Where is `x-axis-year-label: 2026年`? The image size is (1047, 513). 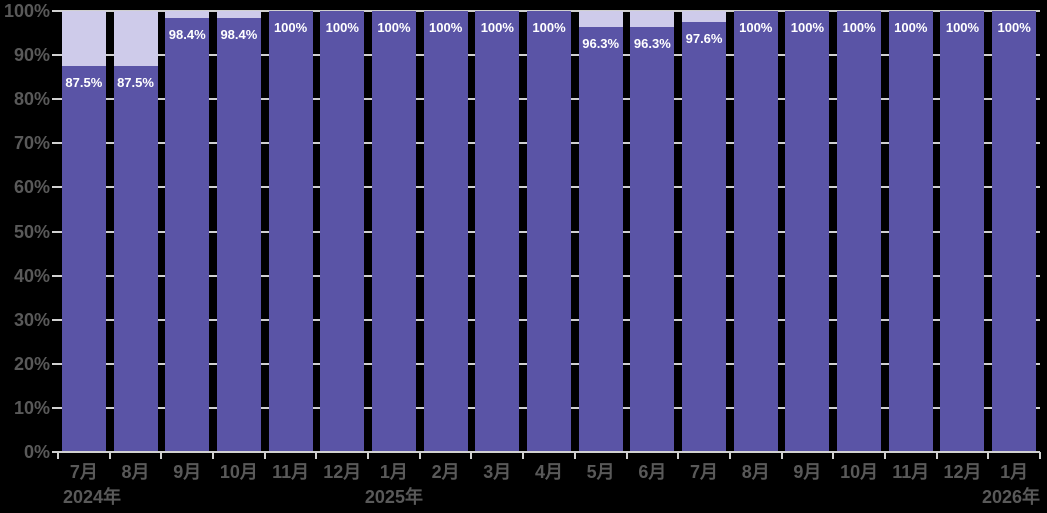
x-axis-year-label: 2026年 is located at coordinates (1010, 497).